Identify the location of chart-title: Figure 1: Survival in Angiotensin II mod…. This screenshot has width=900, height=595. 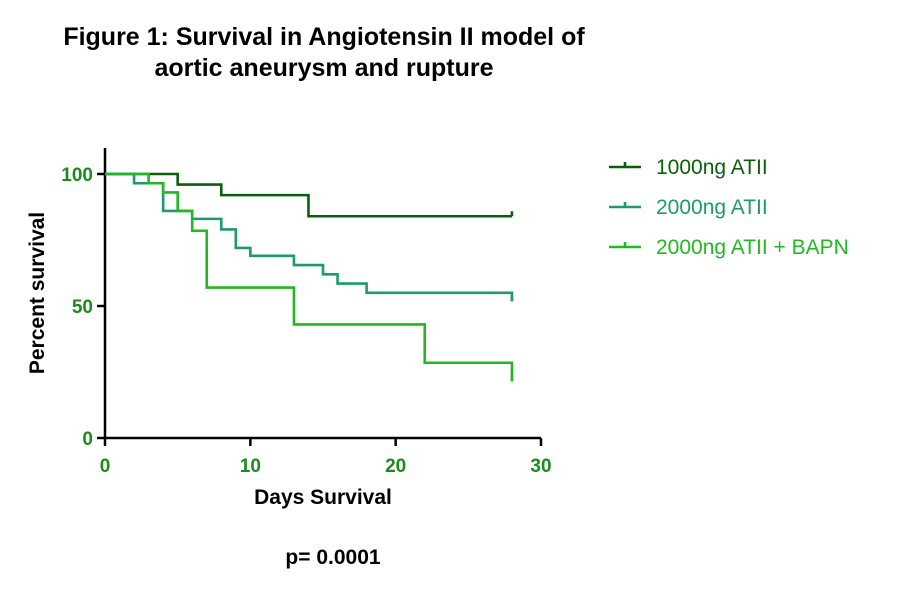
(324, 53).